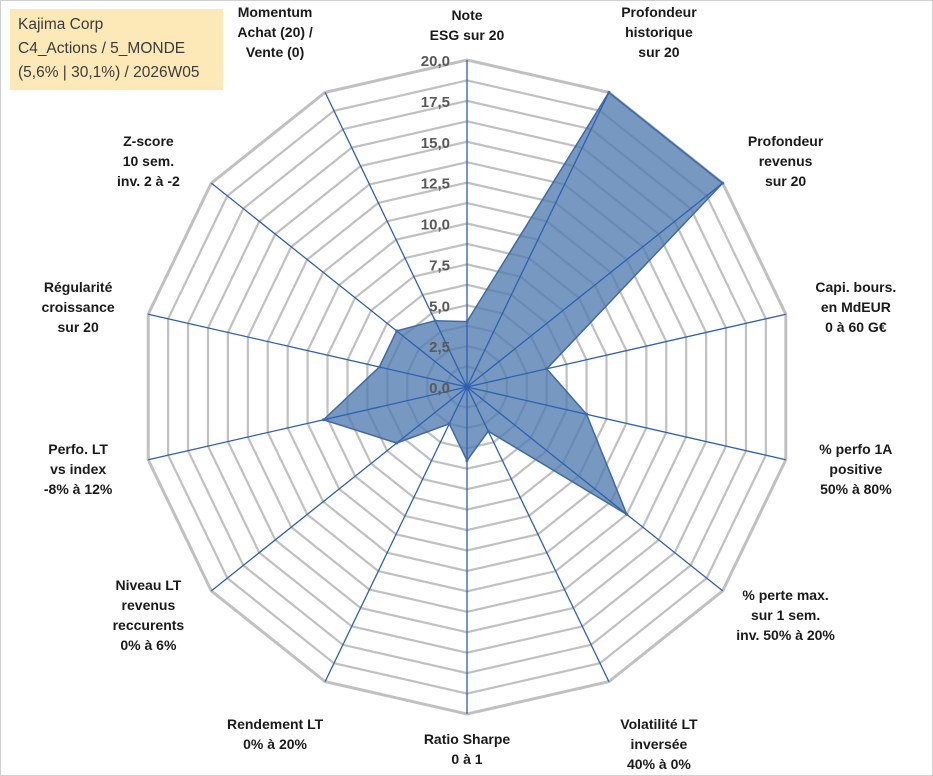  I want to click on axis-label-line: Ratio Sharpe, so click(467, 739).